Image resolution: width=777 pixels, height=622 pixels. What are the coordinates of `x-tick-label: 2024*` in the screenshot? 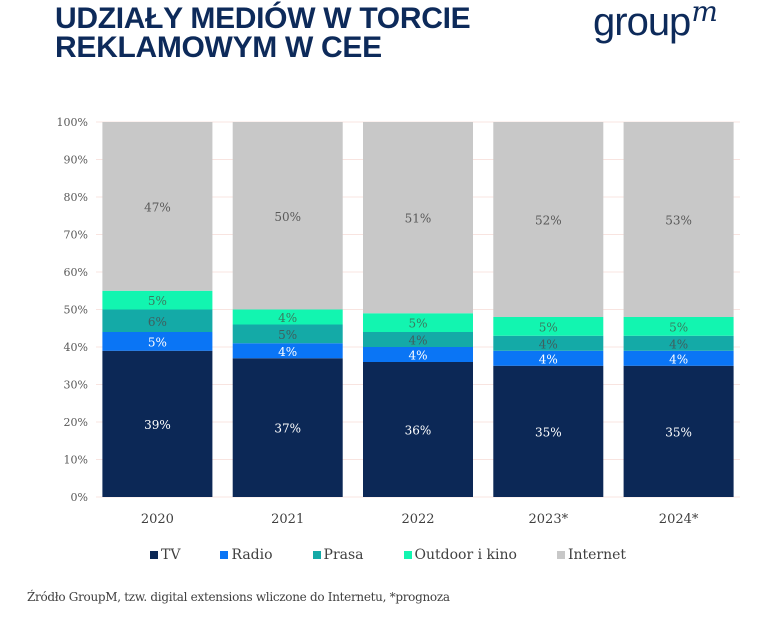 It's located at (679, 519).